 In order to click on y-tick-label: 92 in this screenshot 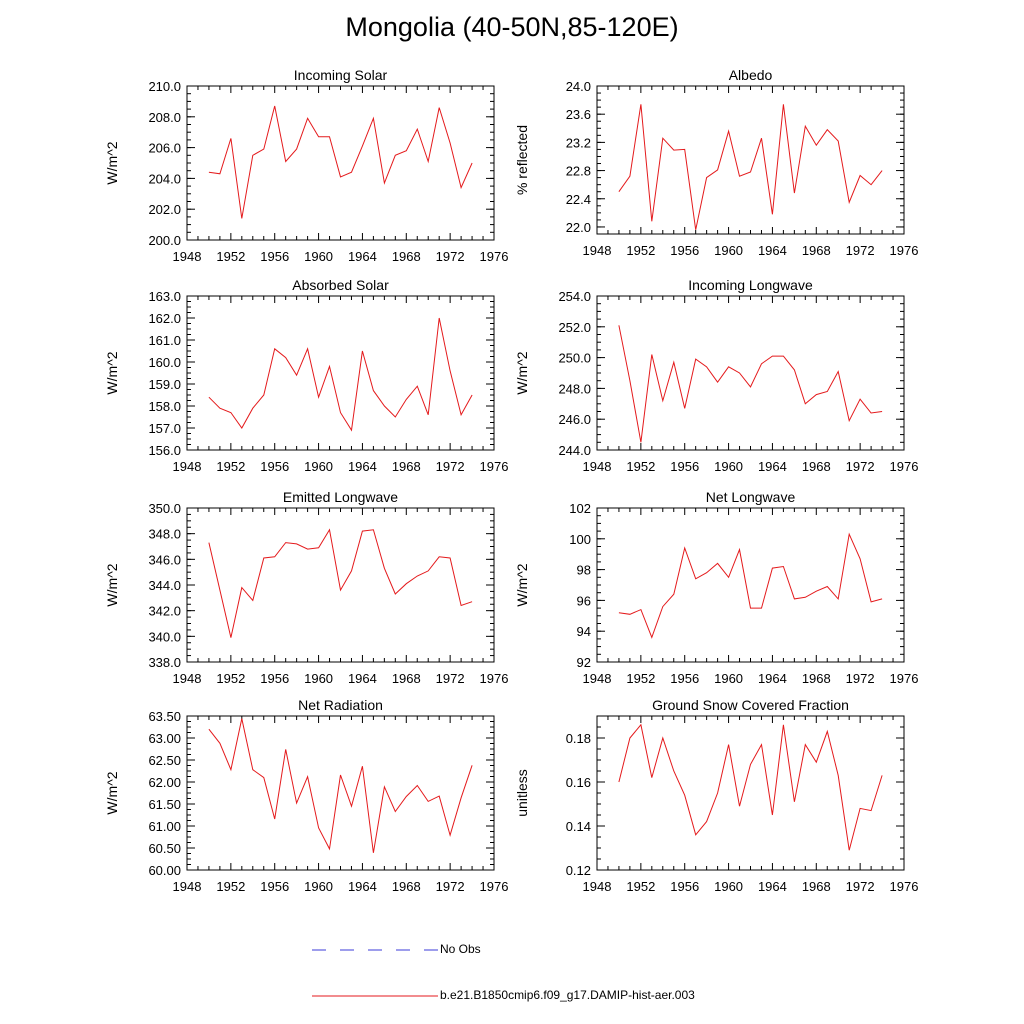, I will do `click(584, 662)`.